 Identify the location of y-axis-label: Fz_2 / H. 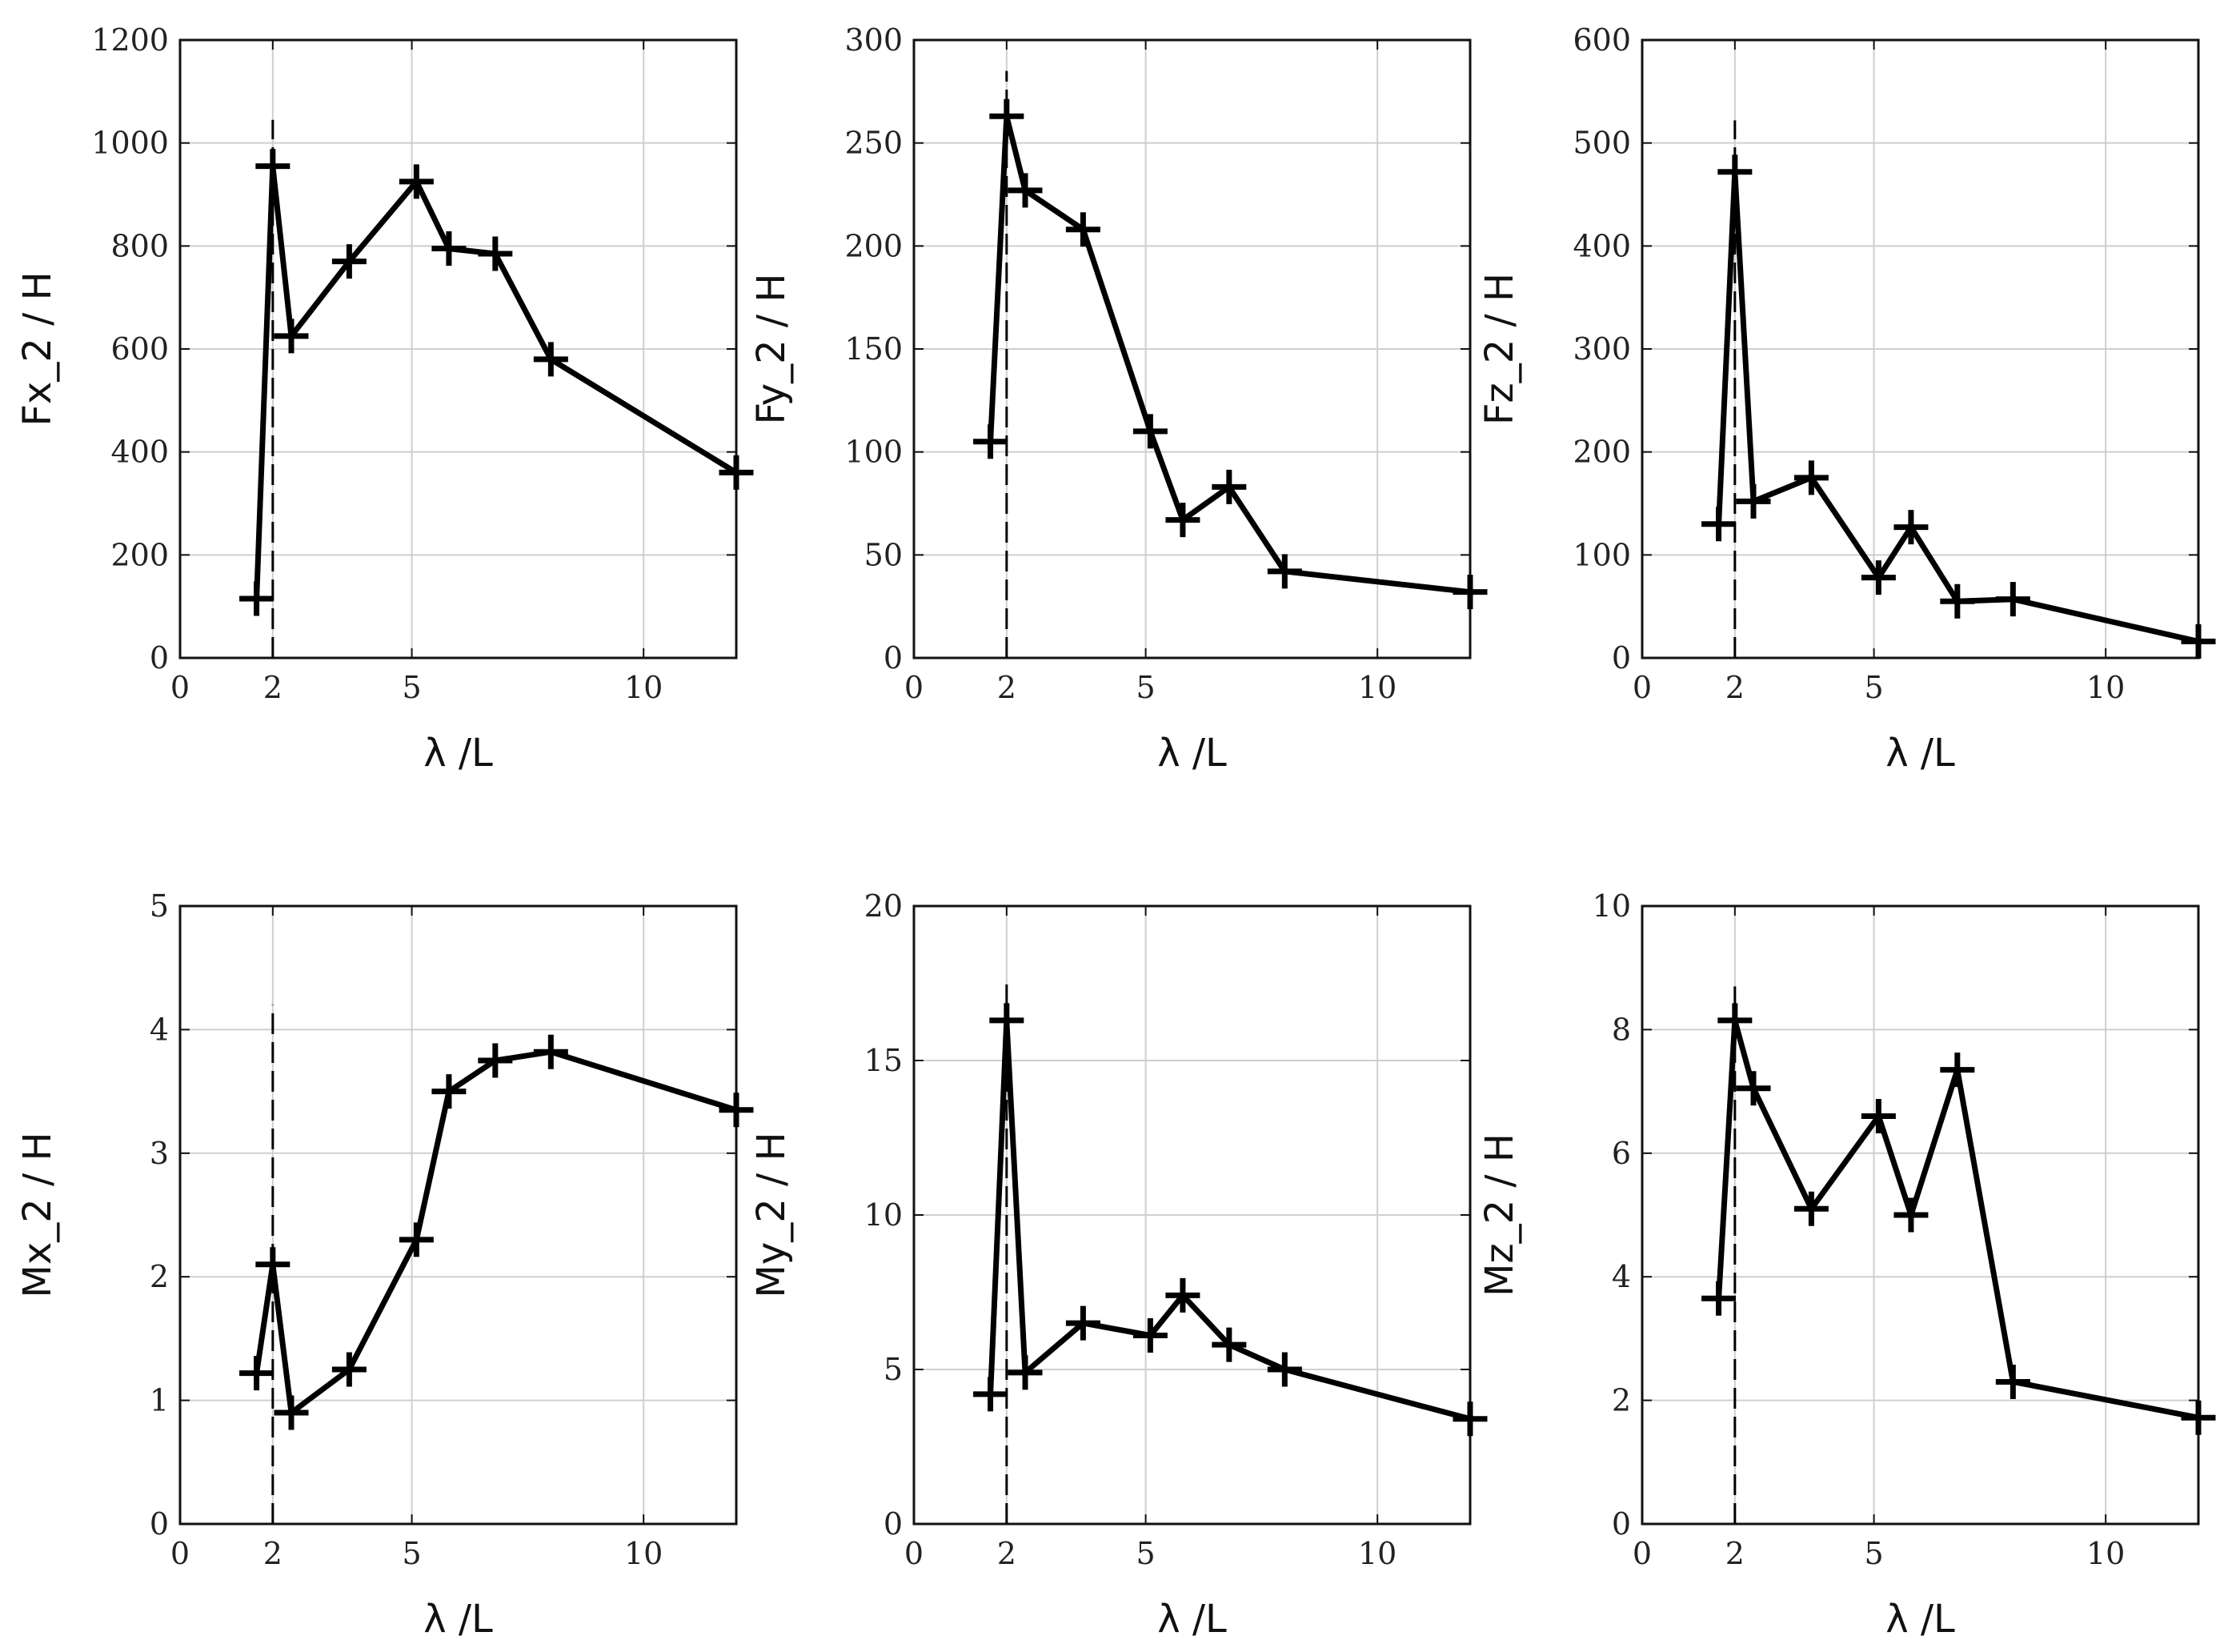
(1499, 349).